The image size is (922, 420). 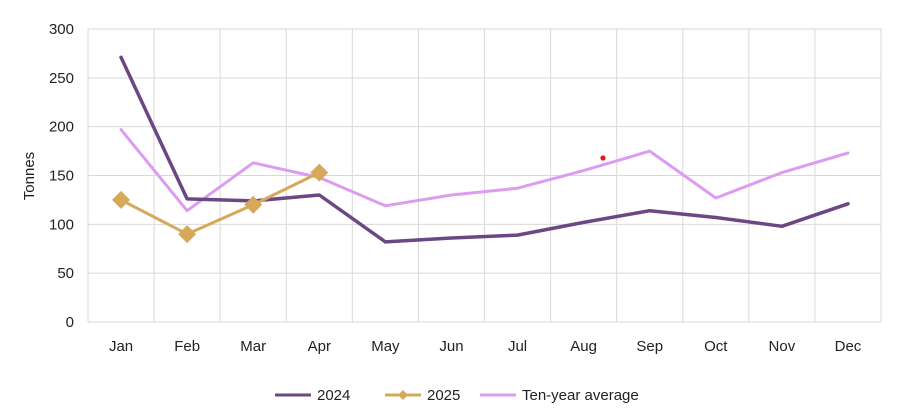 What do you see at coordinates (649, 346) in the screenshot?
I see `x-tick-label: Sep` at bounding box center [649, 346].